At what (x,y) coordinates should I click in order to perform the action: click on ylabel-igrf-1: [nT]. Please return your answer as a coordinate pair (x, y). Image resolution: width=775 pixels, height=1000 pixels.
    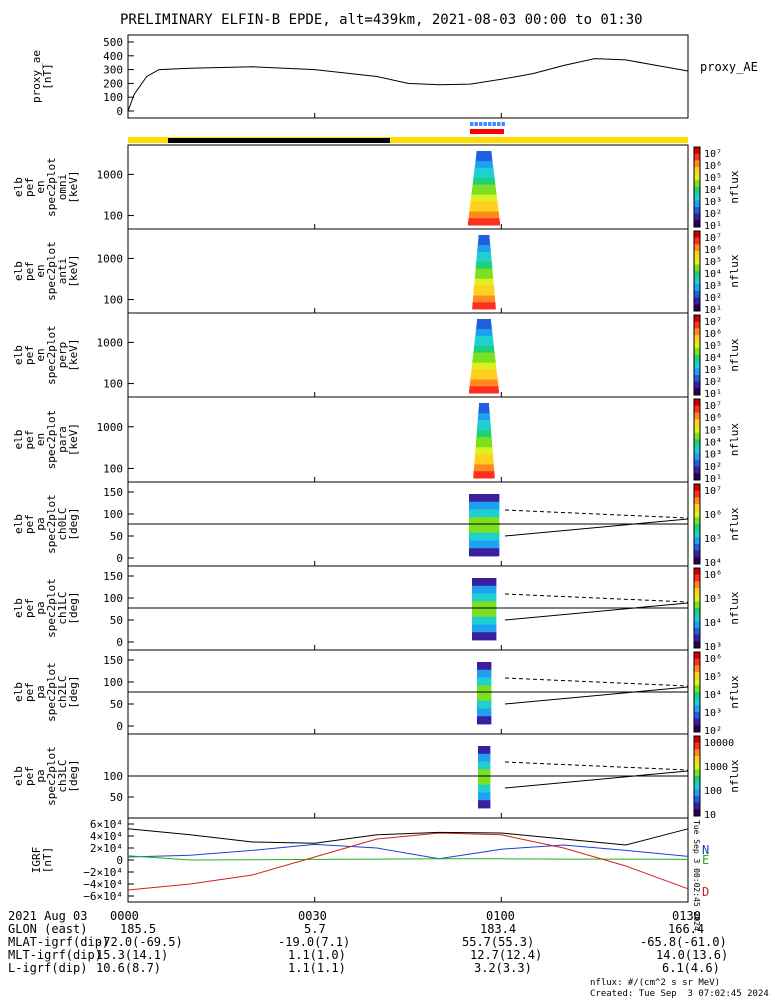
    Looking at the image, I should click on (47, 860).